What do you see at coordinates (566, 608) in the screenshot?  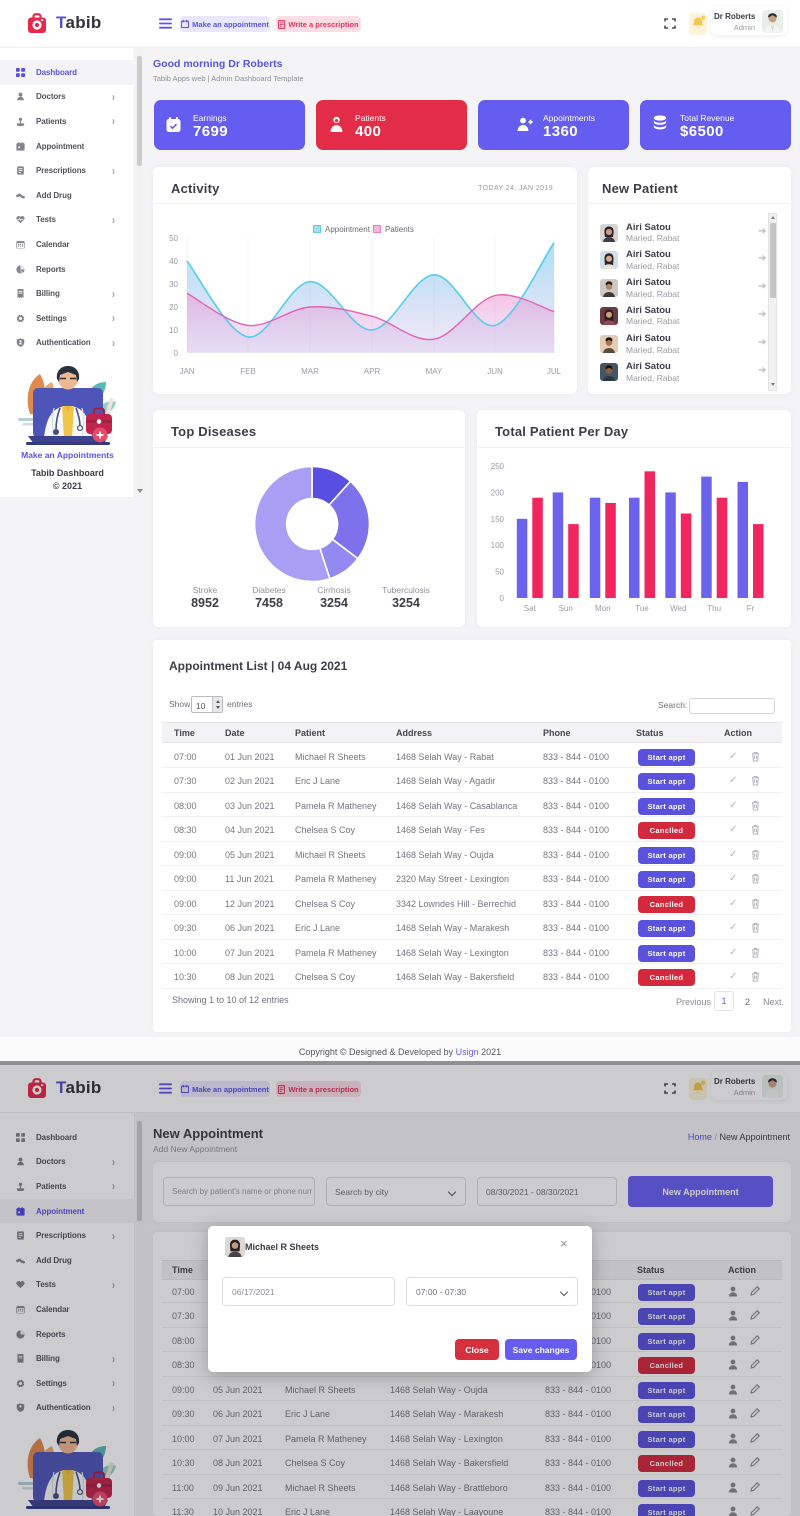 I see `svg-text: Sun` at bounding box center [566, 608].